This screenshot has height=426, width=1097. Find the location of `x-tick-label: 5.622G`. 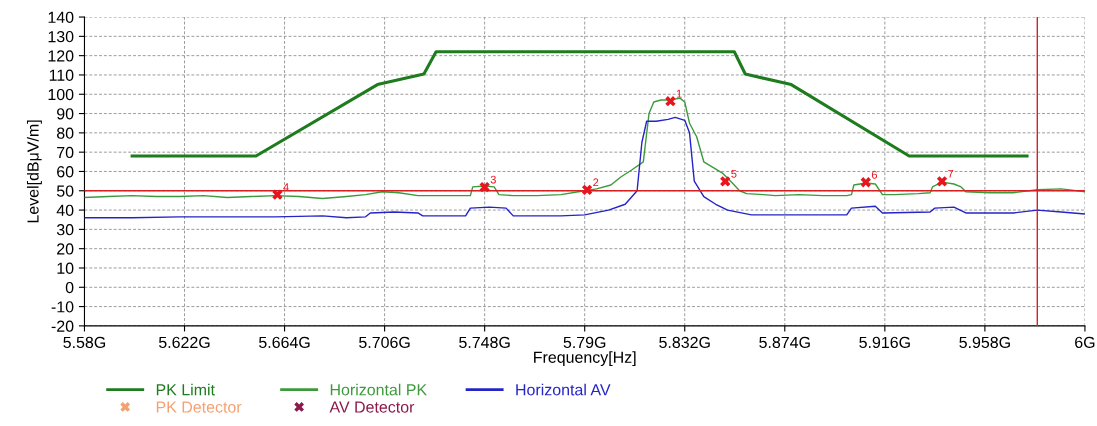

x-tick-label: 5.622G is located at coordinates (184, 342).